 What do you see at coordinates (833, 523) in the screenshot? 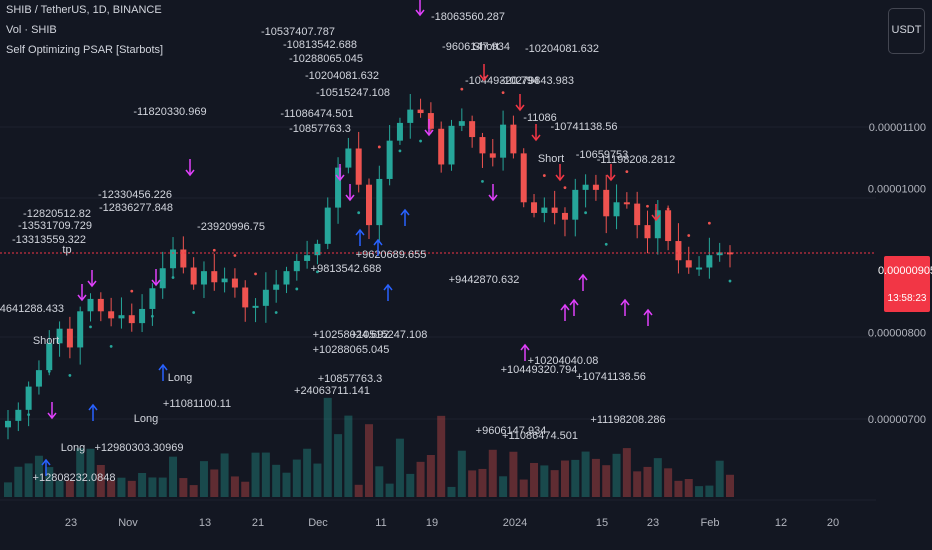
I see `x-axis-tick-label: 20` at bounding box center [833, 523].